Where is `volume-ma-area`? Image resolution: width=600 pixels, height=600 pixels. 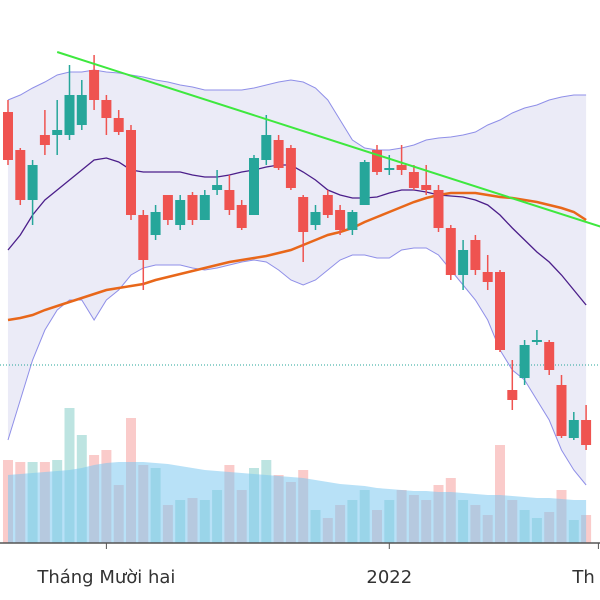 volume-ma-area is located at coordinates (297, 502).